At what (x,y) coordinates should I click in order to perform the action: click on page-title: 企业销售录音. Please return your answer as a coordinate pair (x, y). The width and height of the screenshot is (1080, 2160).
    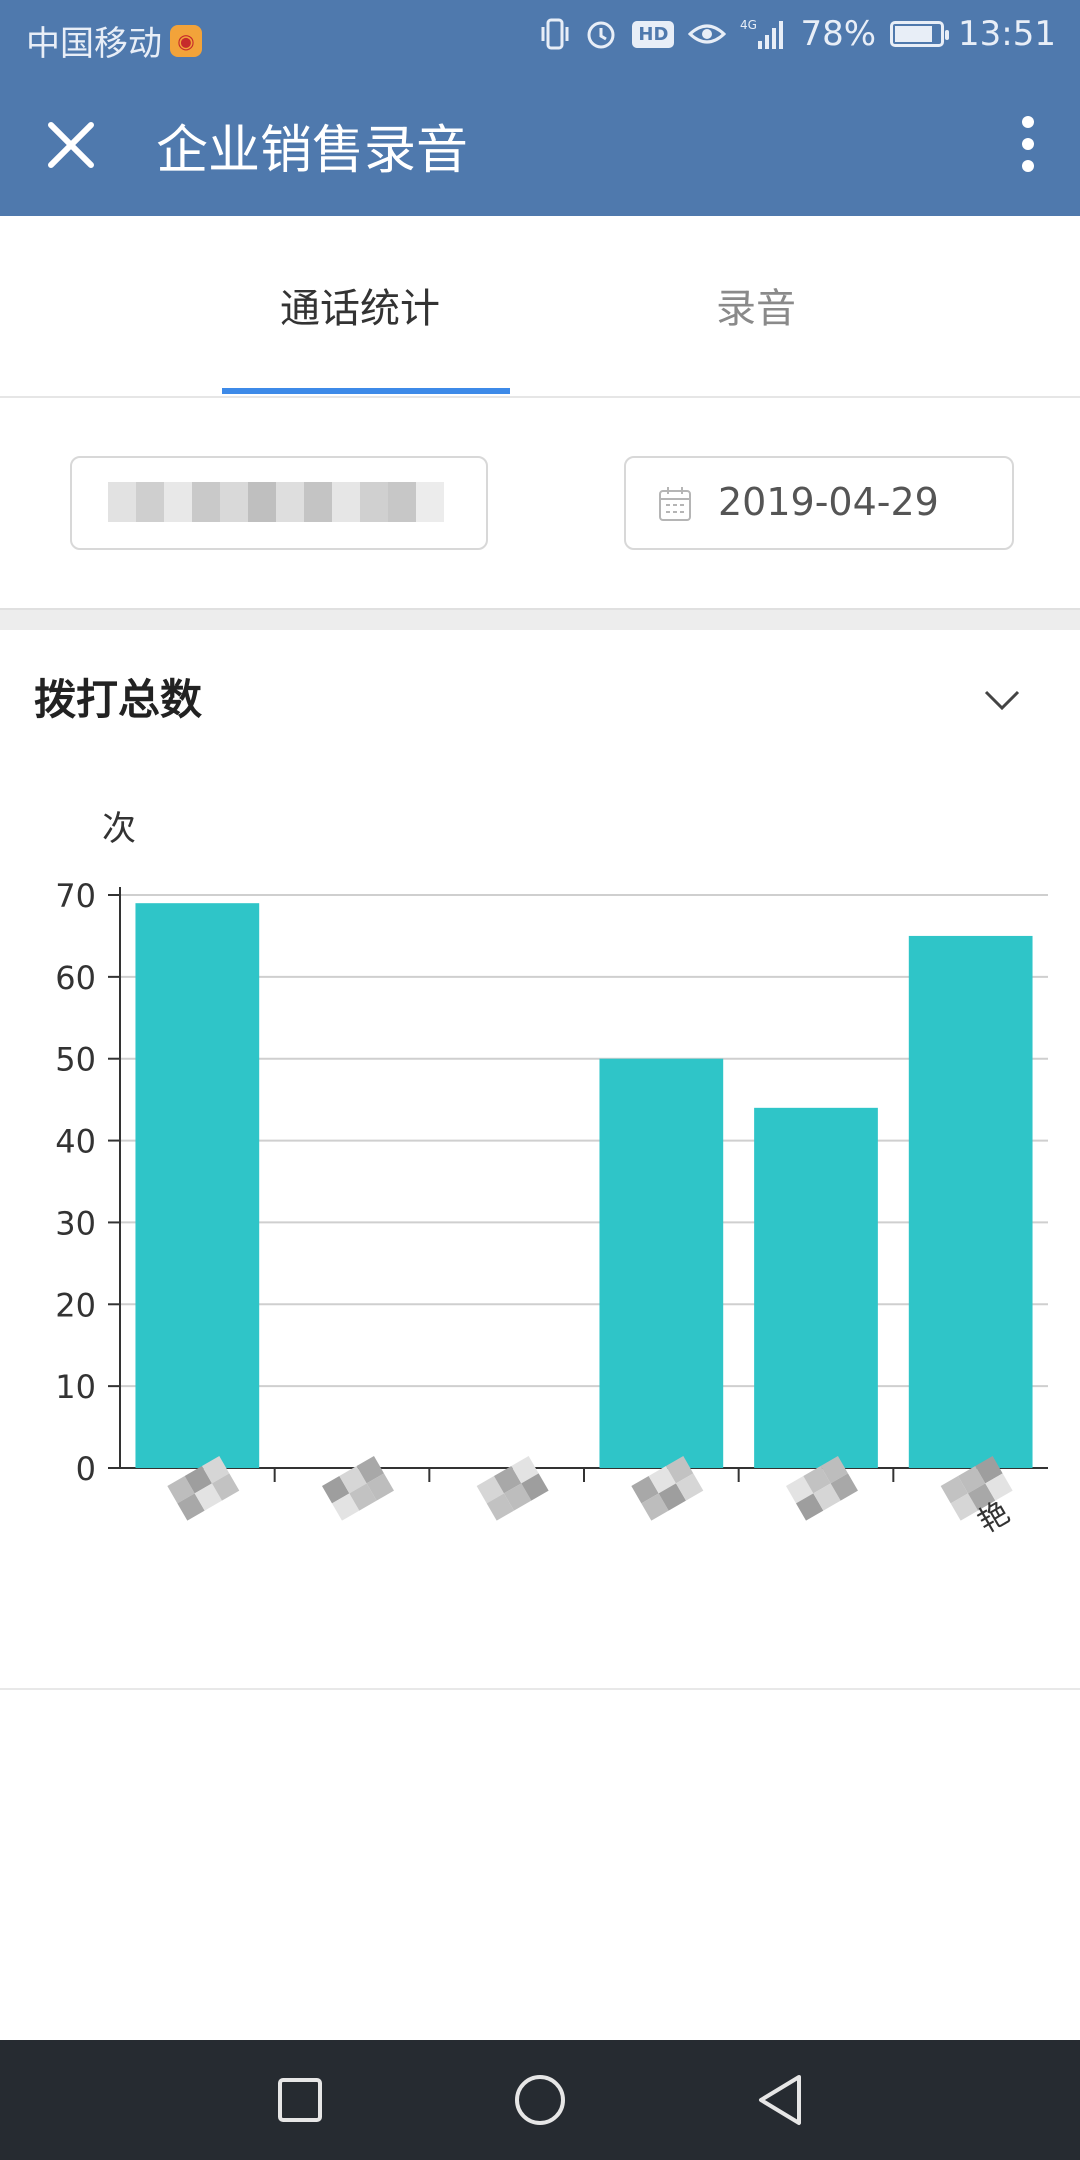
    Looking at the image, I should click on (312, 151).